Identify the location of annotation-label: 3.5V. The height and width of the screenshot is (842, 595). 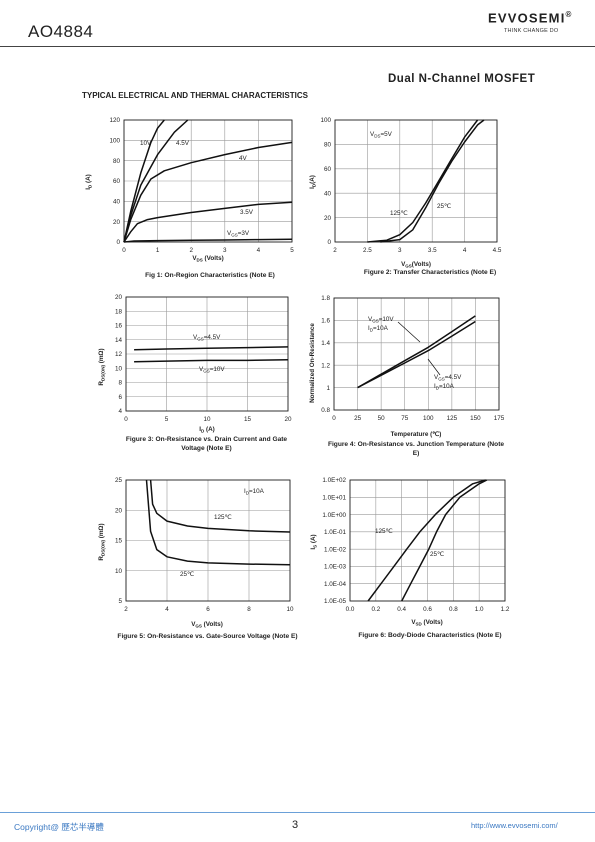
(247, 212).